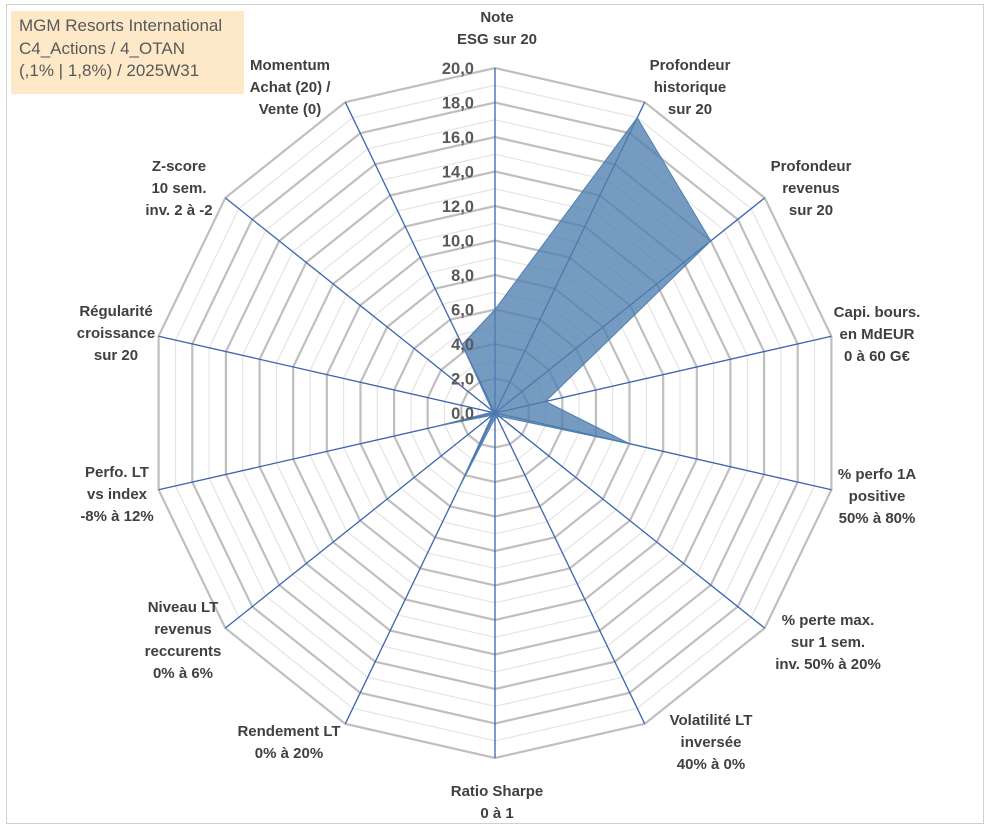  Describe the element at coordinates (109, 70) in the screenshot. I see `period-info: (,1% | 1,8%) / 2025W31` at that location.